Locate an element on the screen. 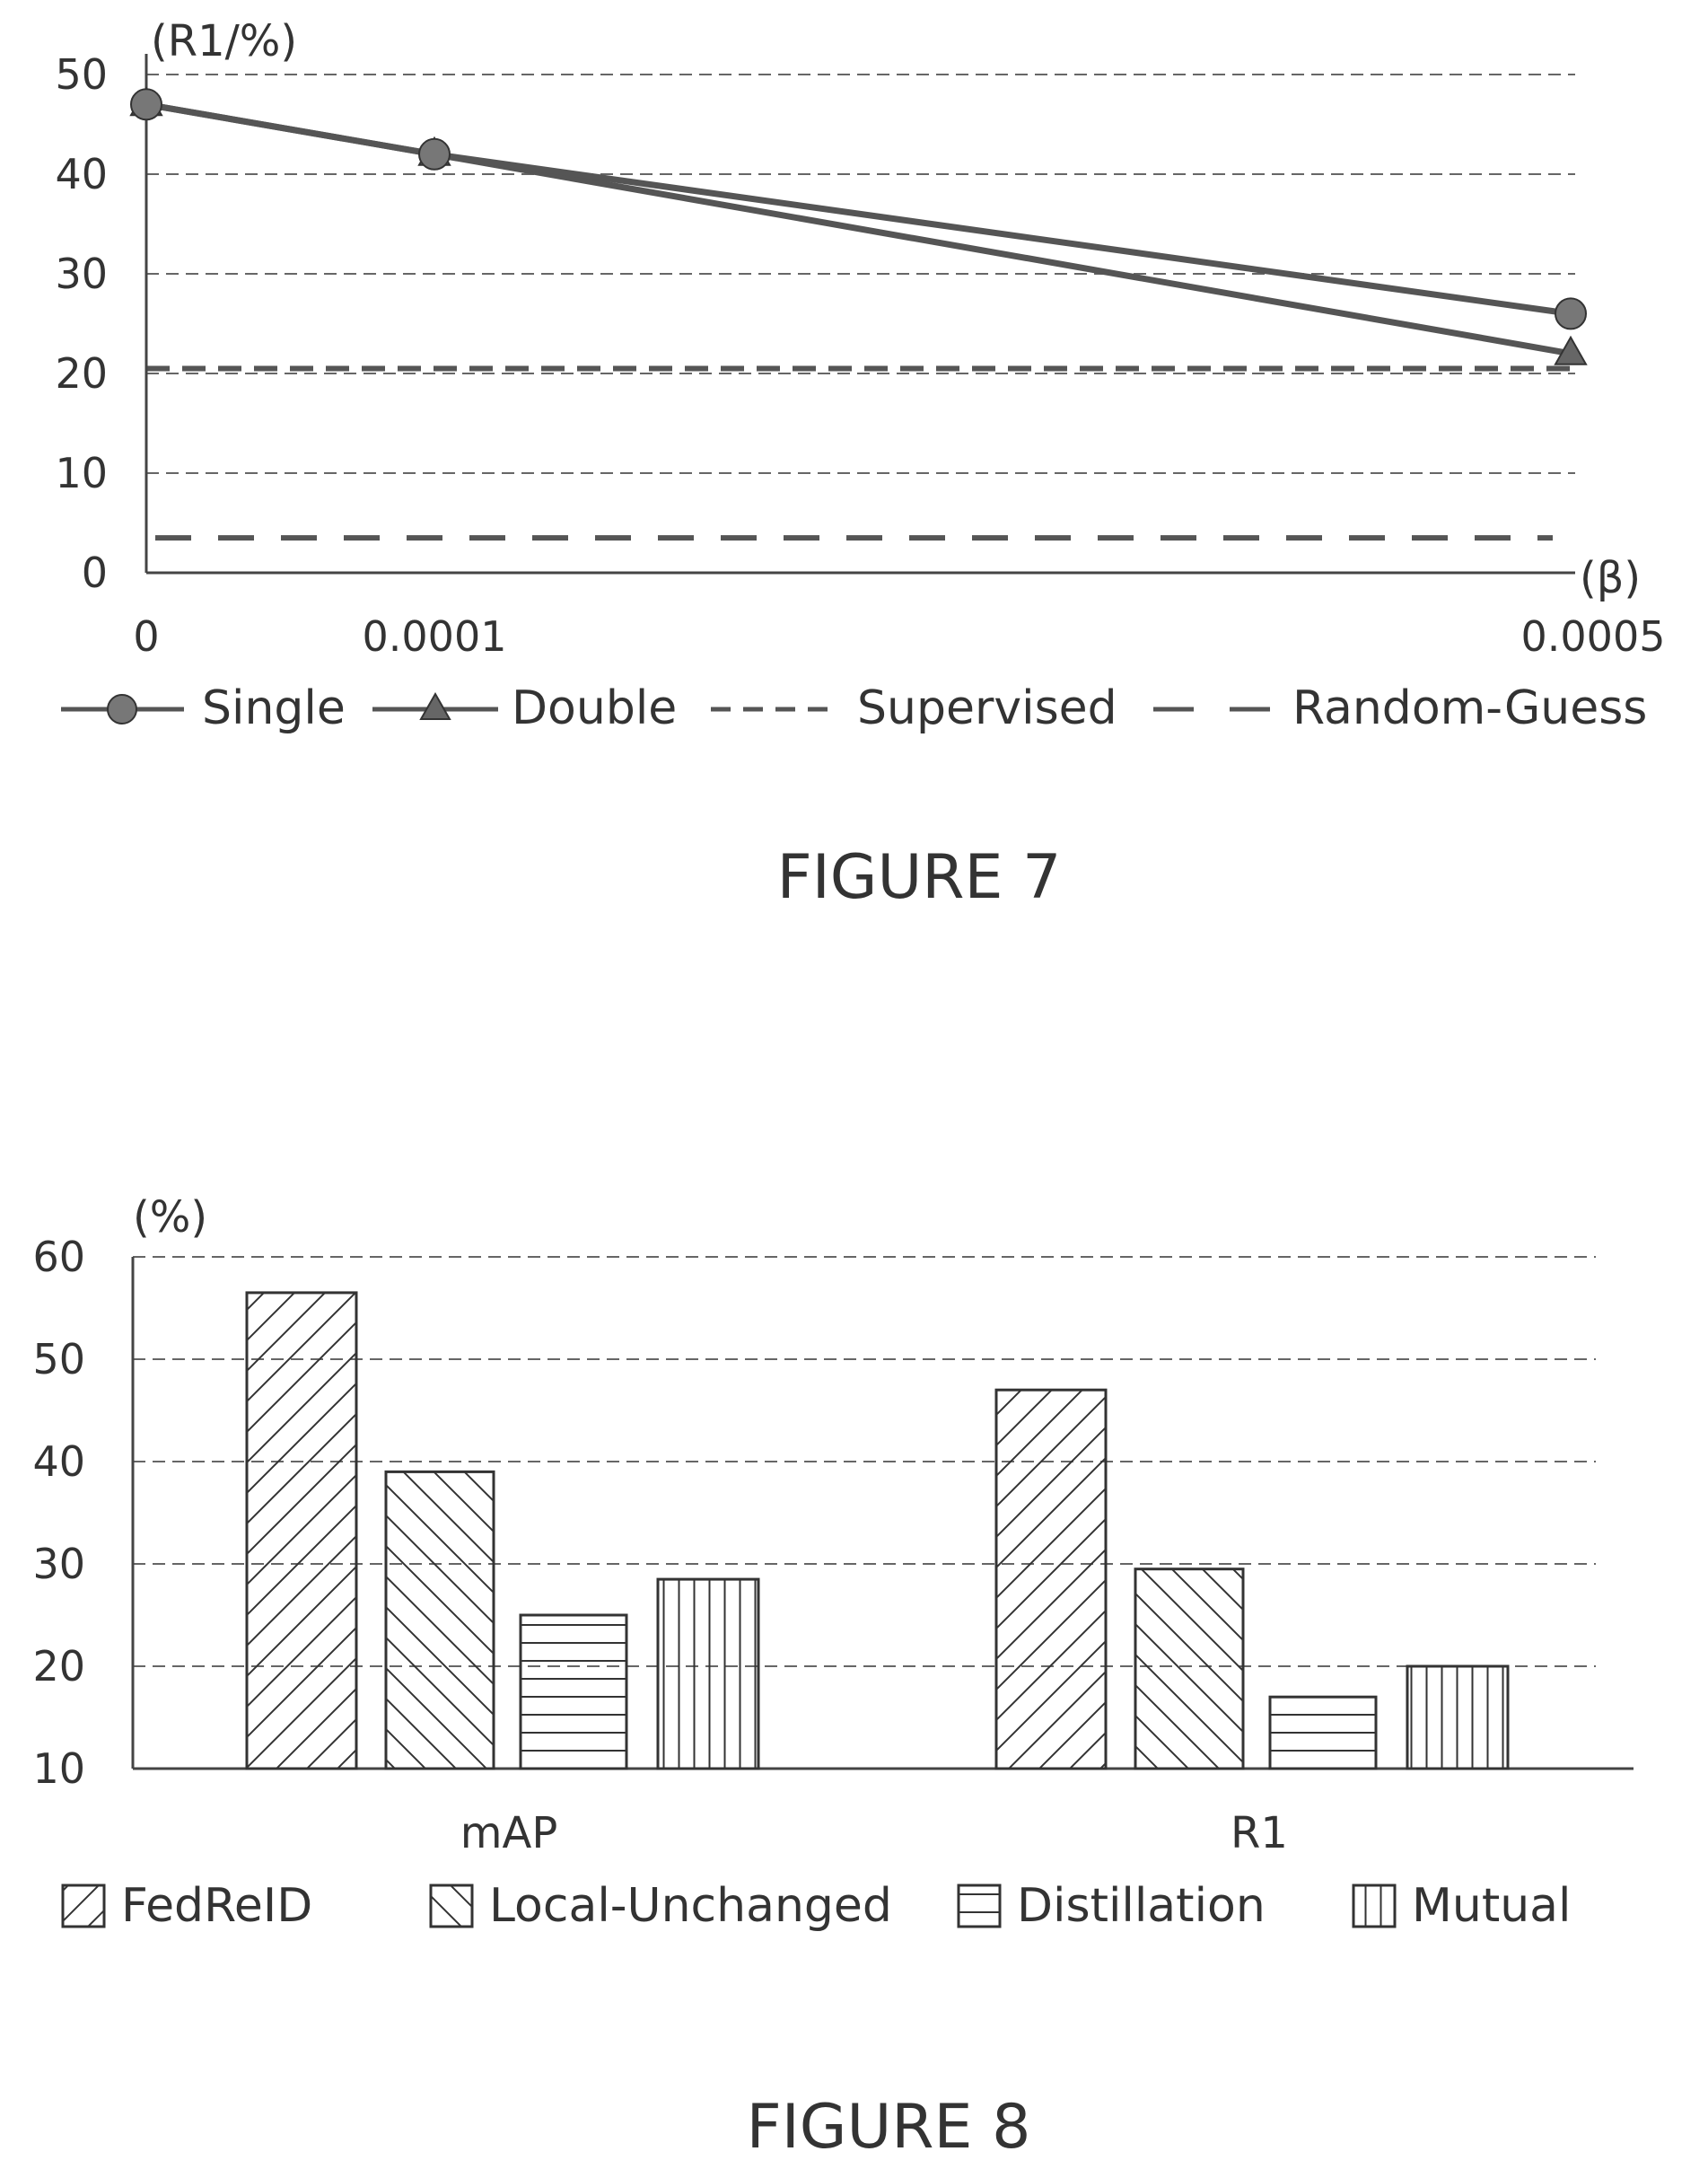  f7-x-tick-labels: 0 0.0001 0.0005 is located at coordinates (899, 637).